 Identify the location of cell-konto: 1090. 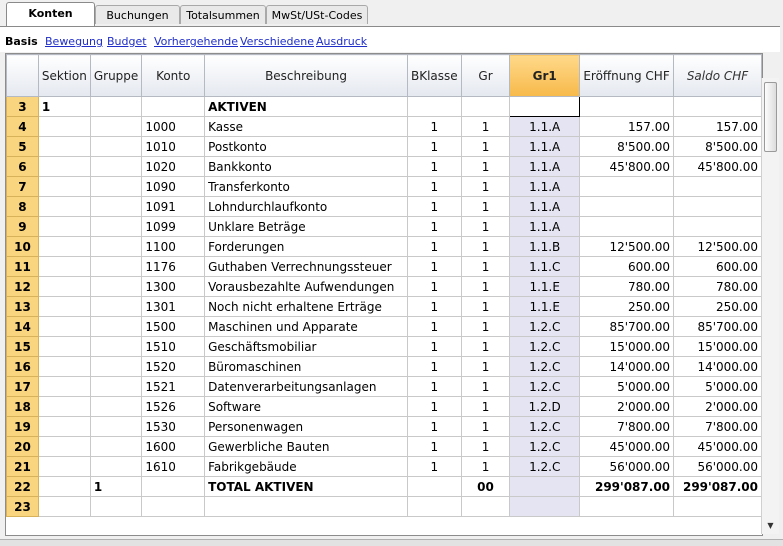
(173, 186).